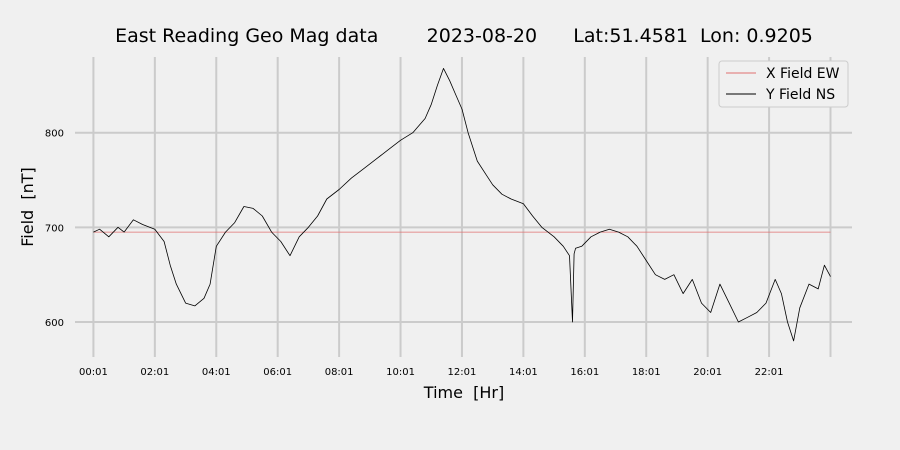 This screenshot has width=900, height=450. Describe the element at coordinates (27, 207) in the screenshot. I see `y-axis-label: Field [nT]` at that location.